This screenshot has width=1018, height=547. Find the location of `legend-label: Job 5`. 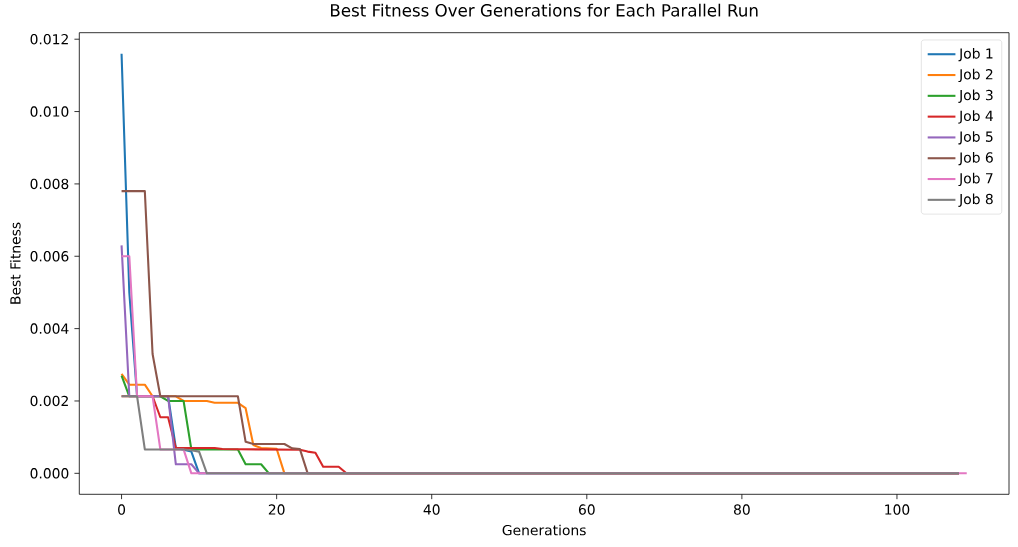

legend-label: Job 5 is located at coordinates (975, 138).